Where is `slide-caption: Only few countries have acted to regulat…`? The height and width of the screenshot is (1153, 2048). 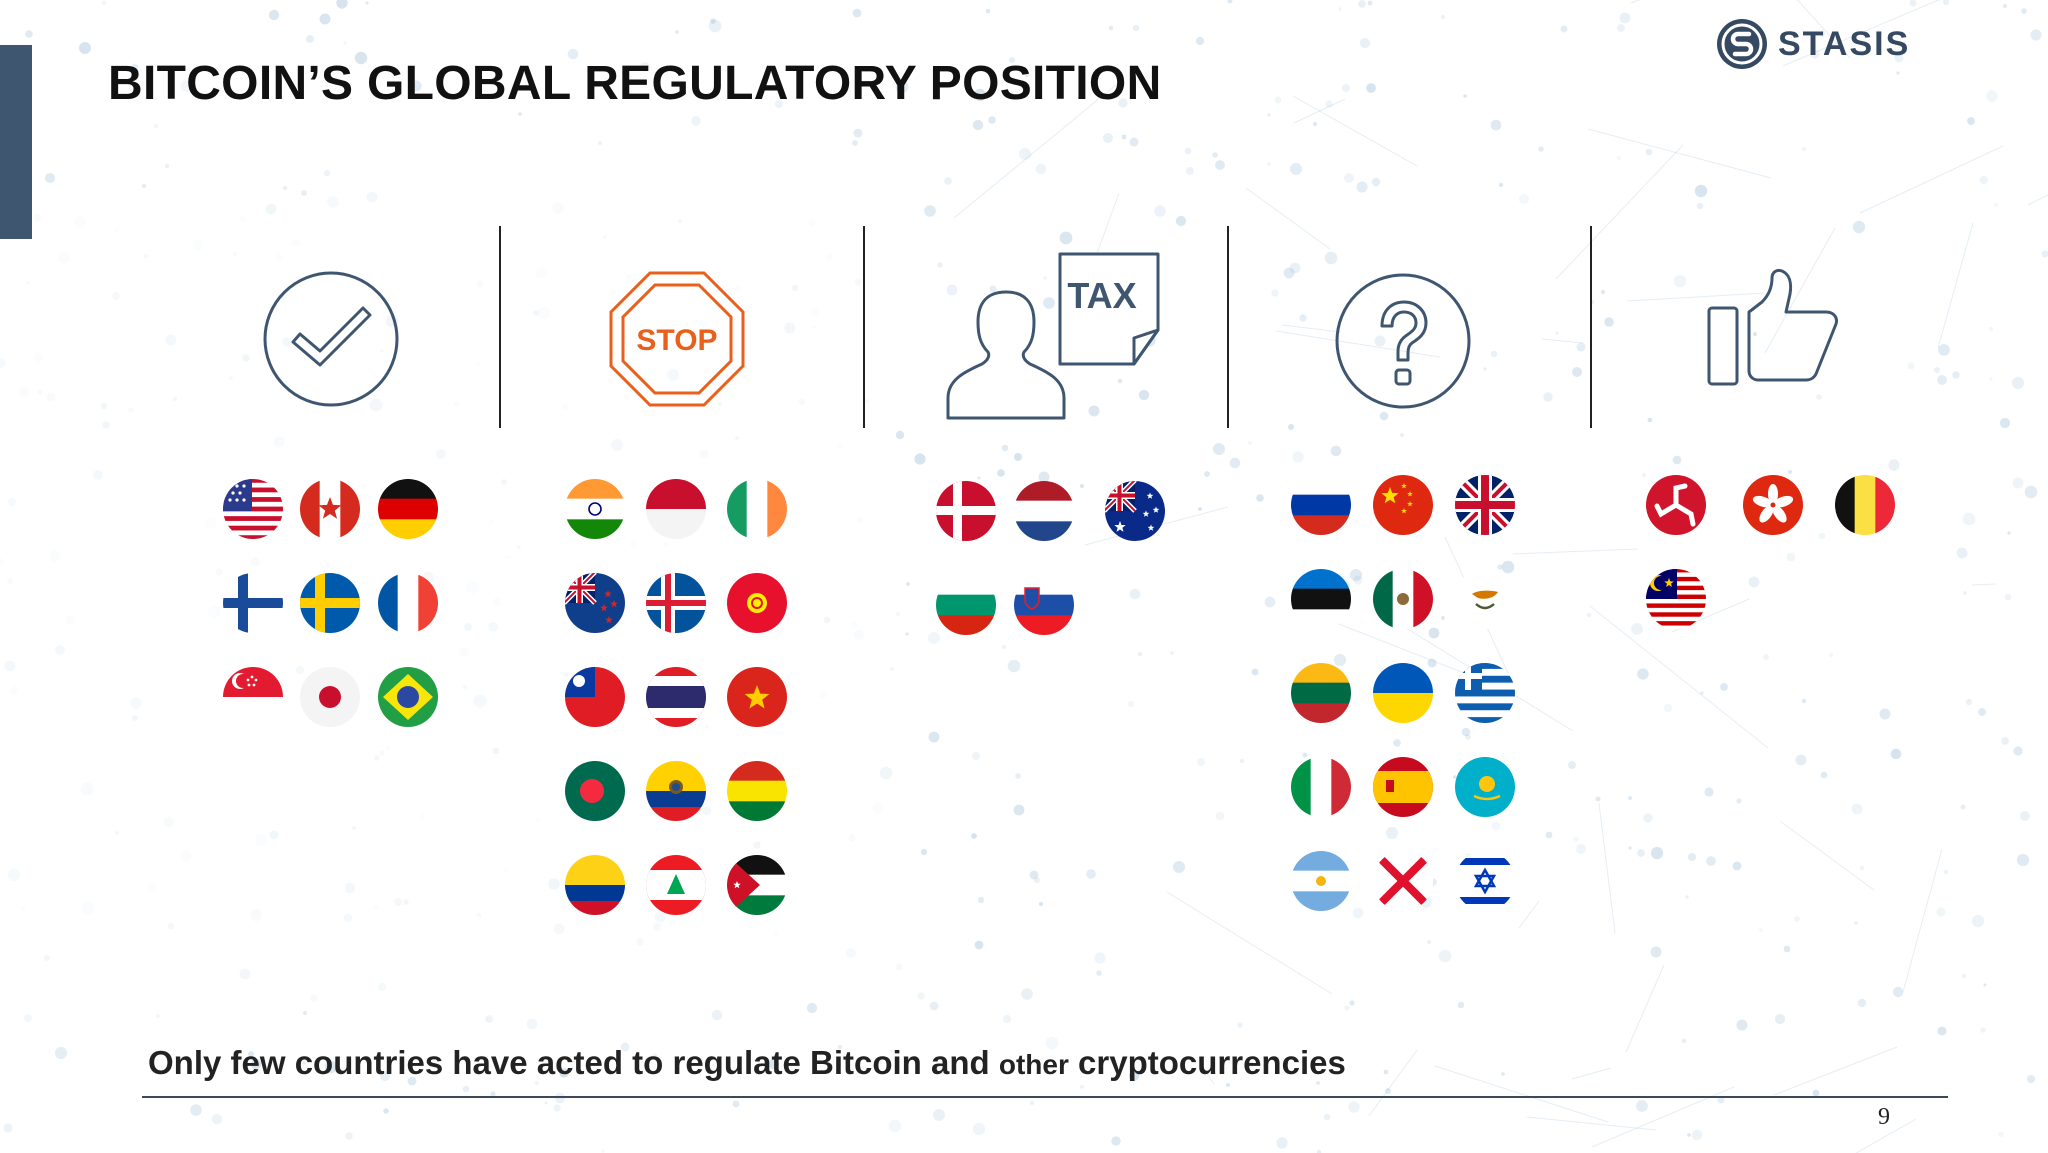
slide-caption: Only few countries have acted to regulat… is located at coordinates (747, 1063).